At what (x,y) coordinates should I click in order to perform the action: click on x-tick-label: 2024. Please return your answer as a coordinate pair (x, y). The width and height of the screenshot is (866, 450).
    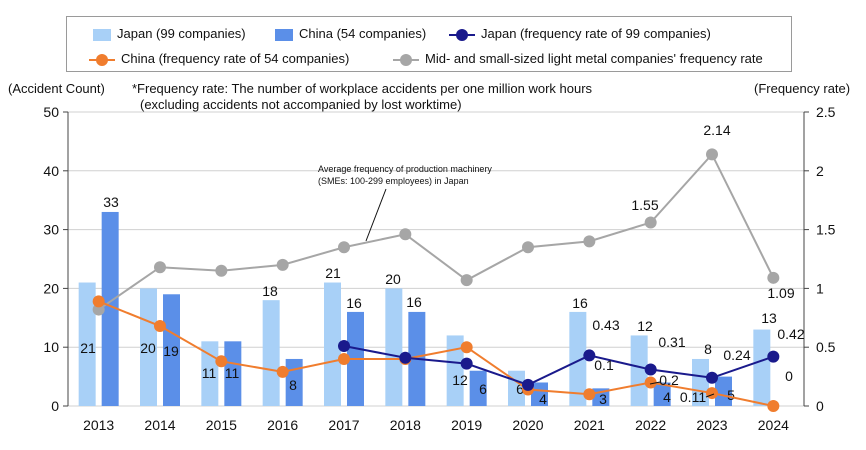
    Looking at the image, I should click on (773, 425).